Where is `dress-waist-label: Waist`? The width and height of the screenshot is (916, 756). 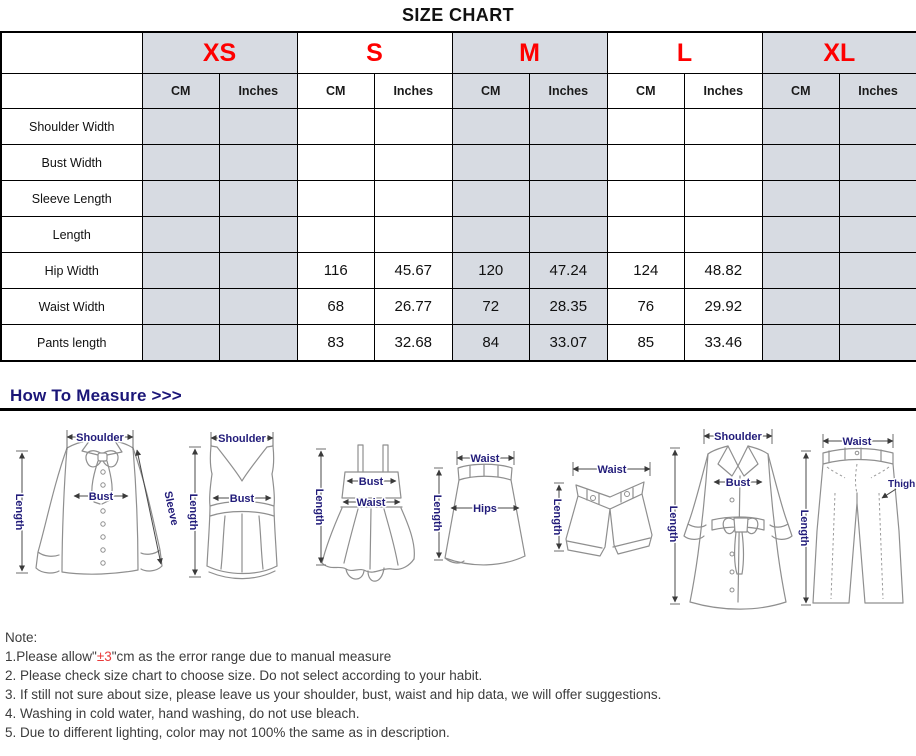 dress-waist-label: Waist is located at coordinates (371, 503).